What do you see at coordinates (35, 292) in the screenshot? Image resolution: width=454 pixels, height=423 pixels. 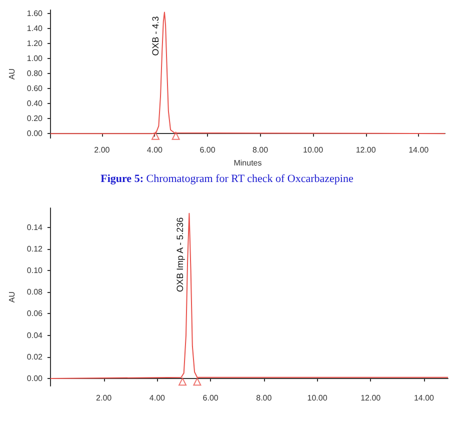 I see `y-tick-label: 0.08` at bounding box center [35, 292].